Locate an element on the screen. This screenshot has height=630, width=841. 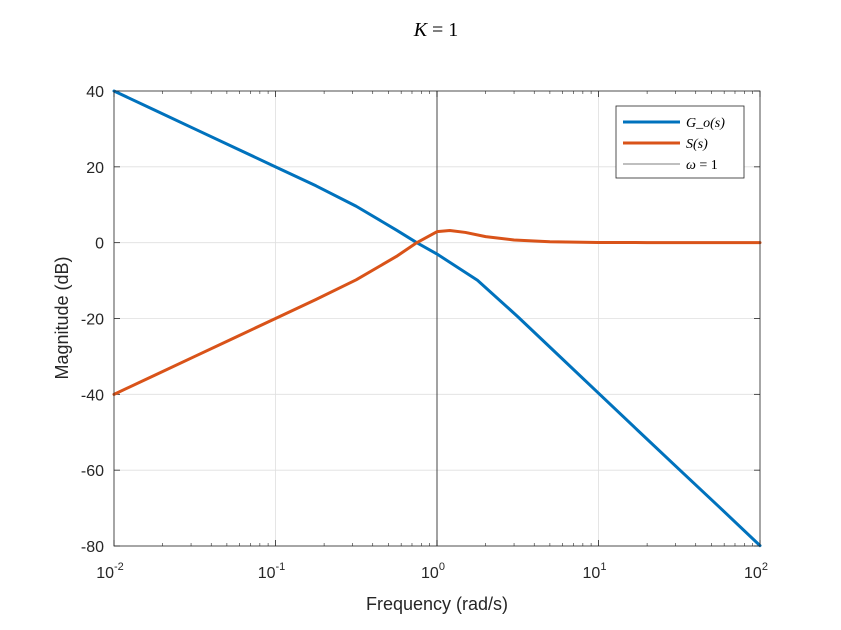
x-tick-label-3: 10¹ is located at coordinates (595, 571).